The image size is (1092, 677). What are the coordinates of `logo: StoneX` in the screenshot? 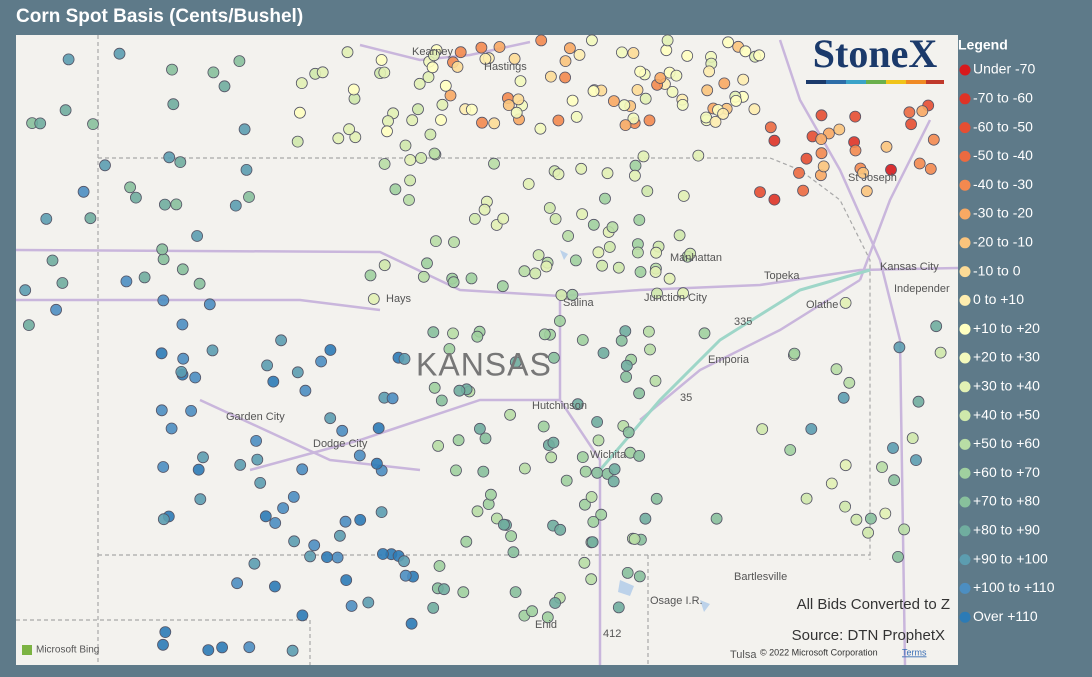 It's located at (875, 53).